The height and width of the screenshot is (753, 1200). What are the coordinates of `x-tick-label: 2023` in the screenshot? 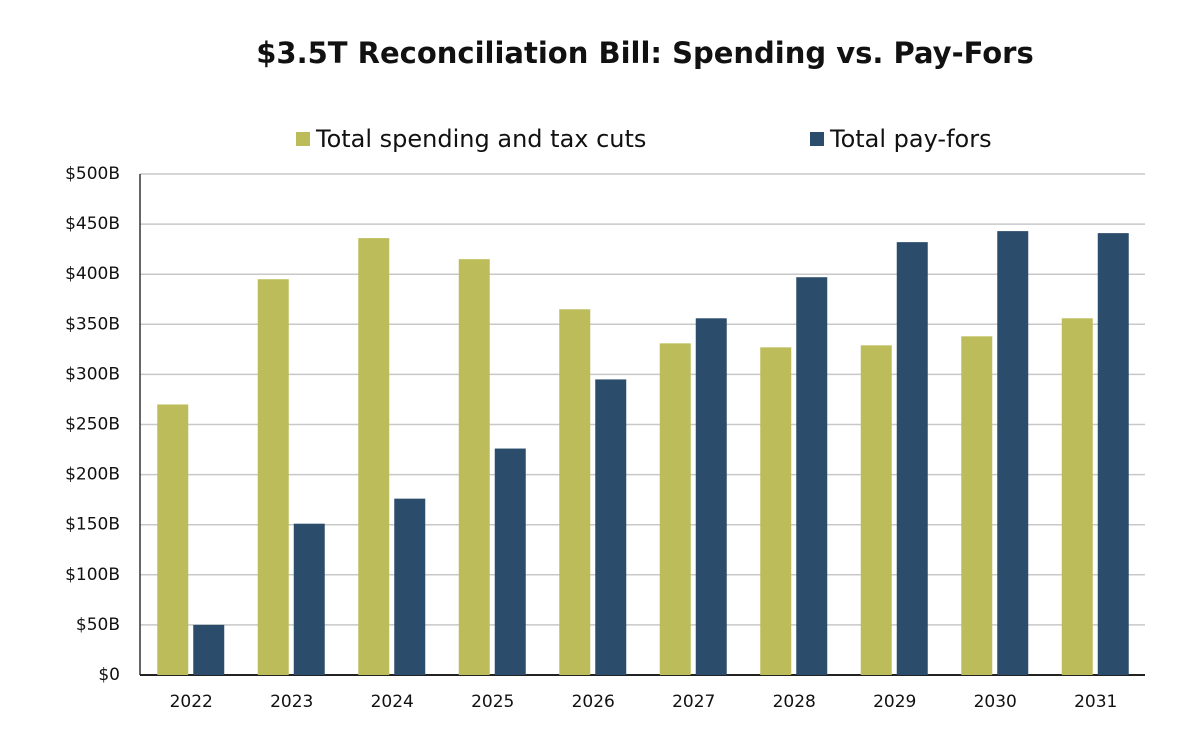 It's located at (291, 702).